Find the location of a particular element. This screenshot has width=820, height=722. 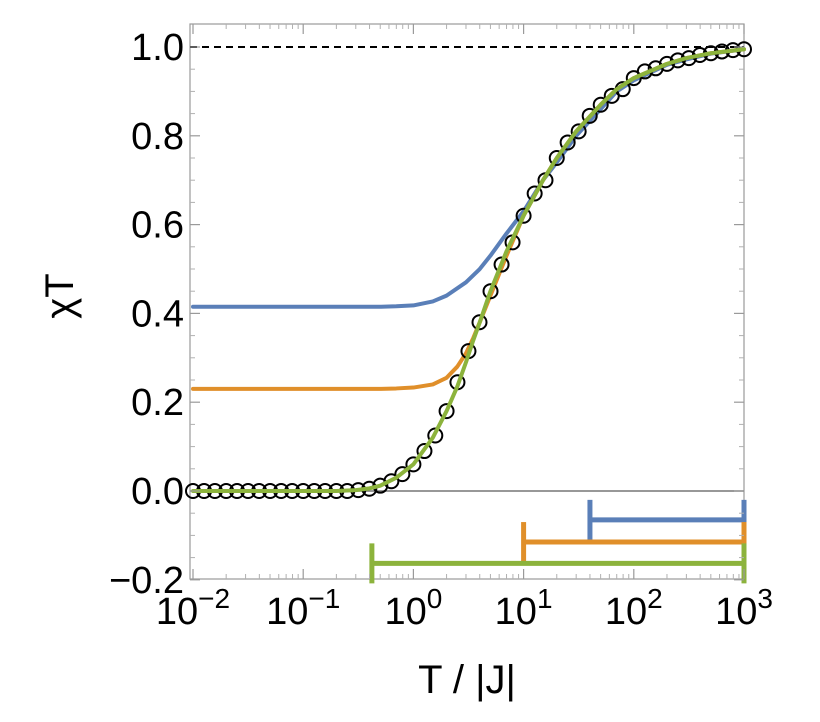

y-tick-label: 0.4 is located at coordinates (157, 314).